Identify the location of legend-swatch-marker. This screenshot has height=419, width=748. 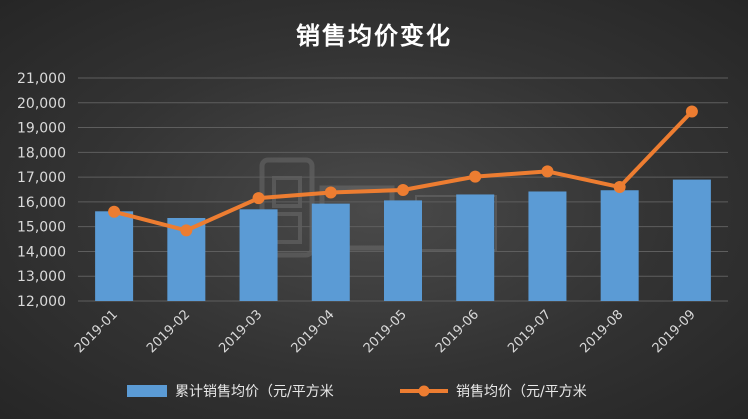
(424, 391).